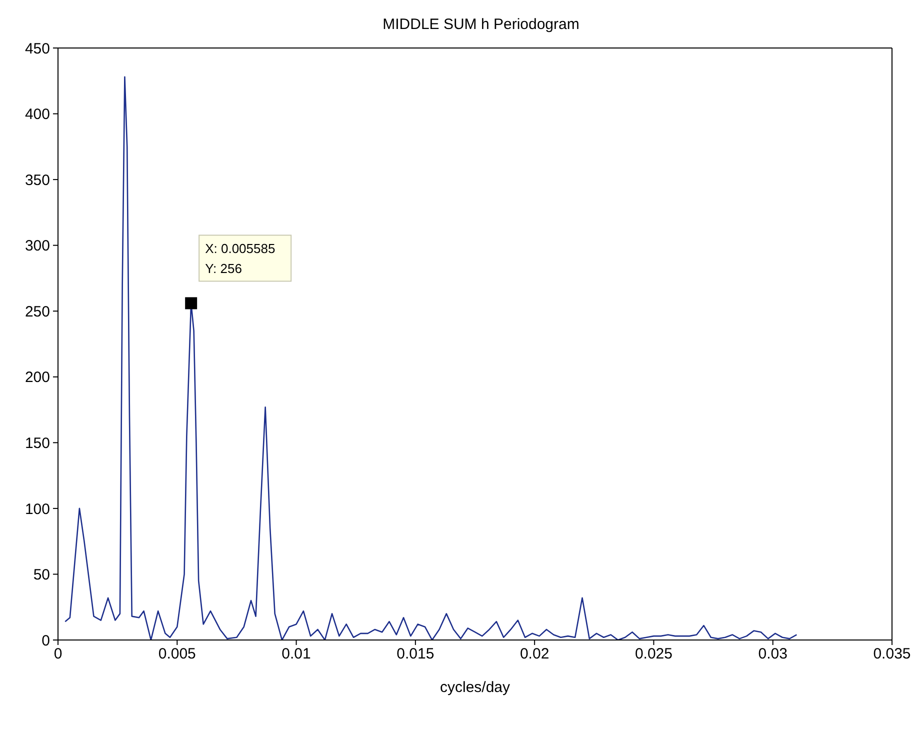 The image size is (923, 729). What do you see at coordinates (240, 258) in the screenshot?
I see `annotation: X: 0.005585 Y: 256` at bounding box center [240, 258].